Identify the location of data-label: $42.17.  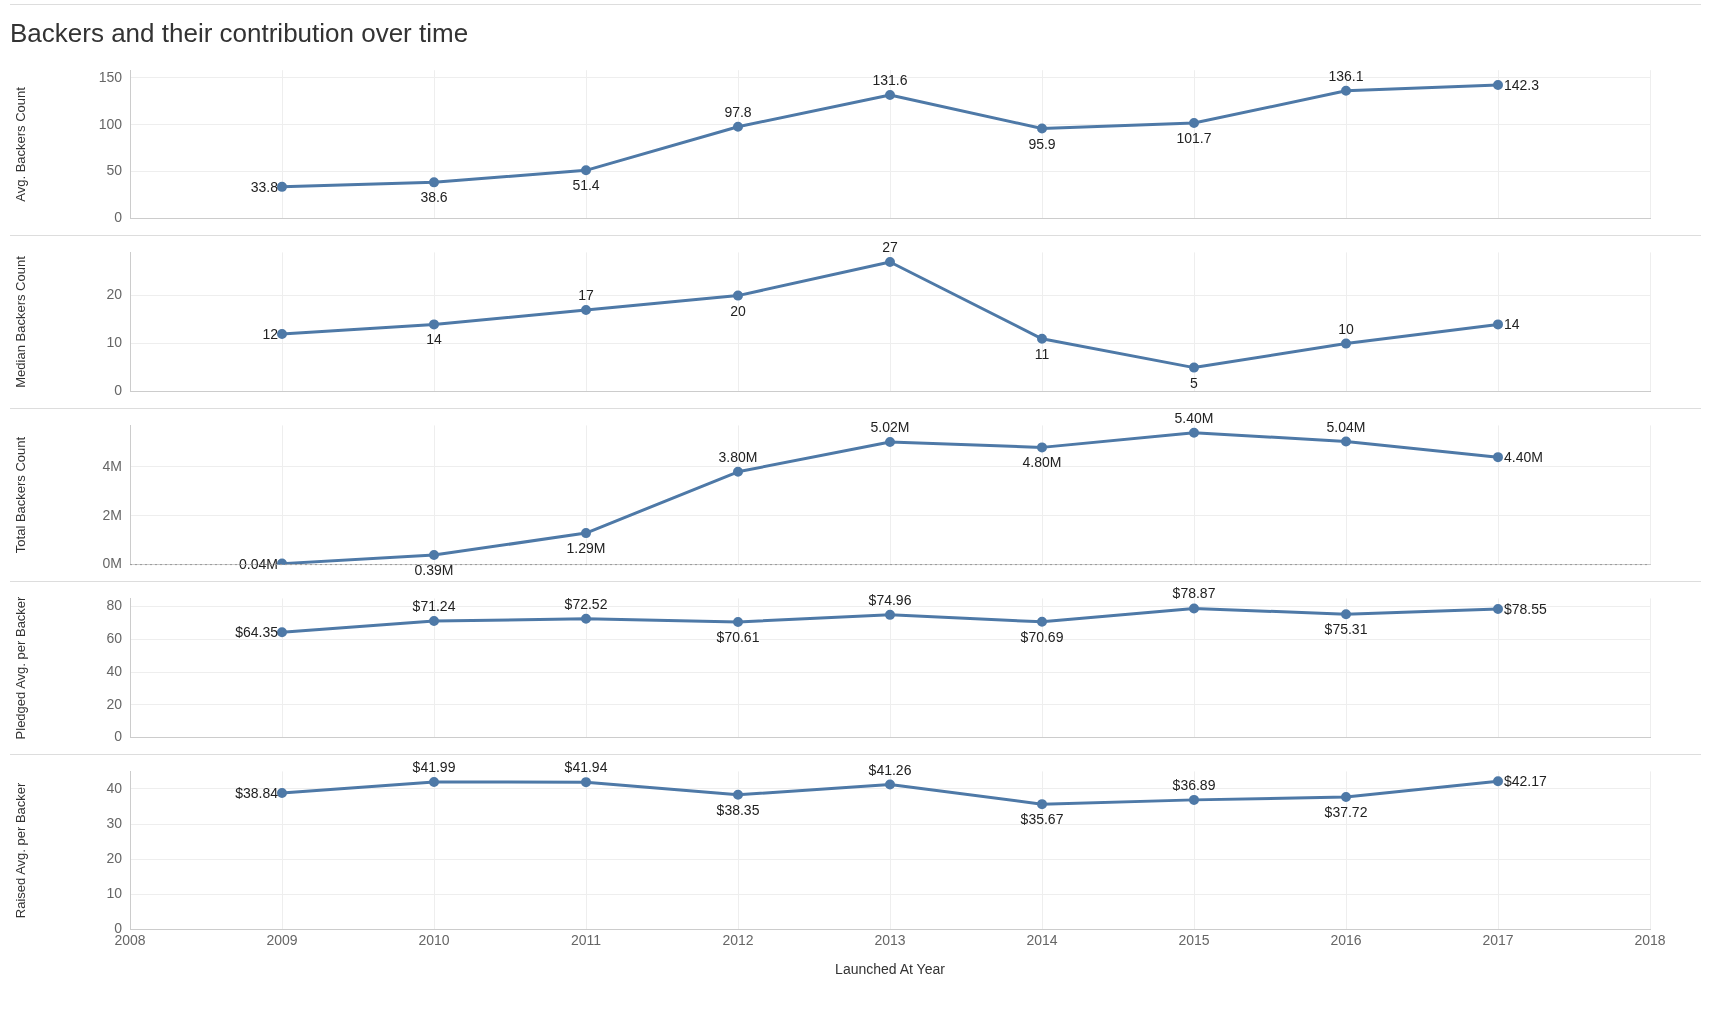
(1526, 781).